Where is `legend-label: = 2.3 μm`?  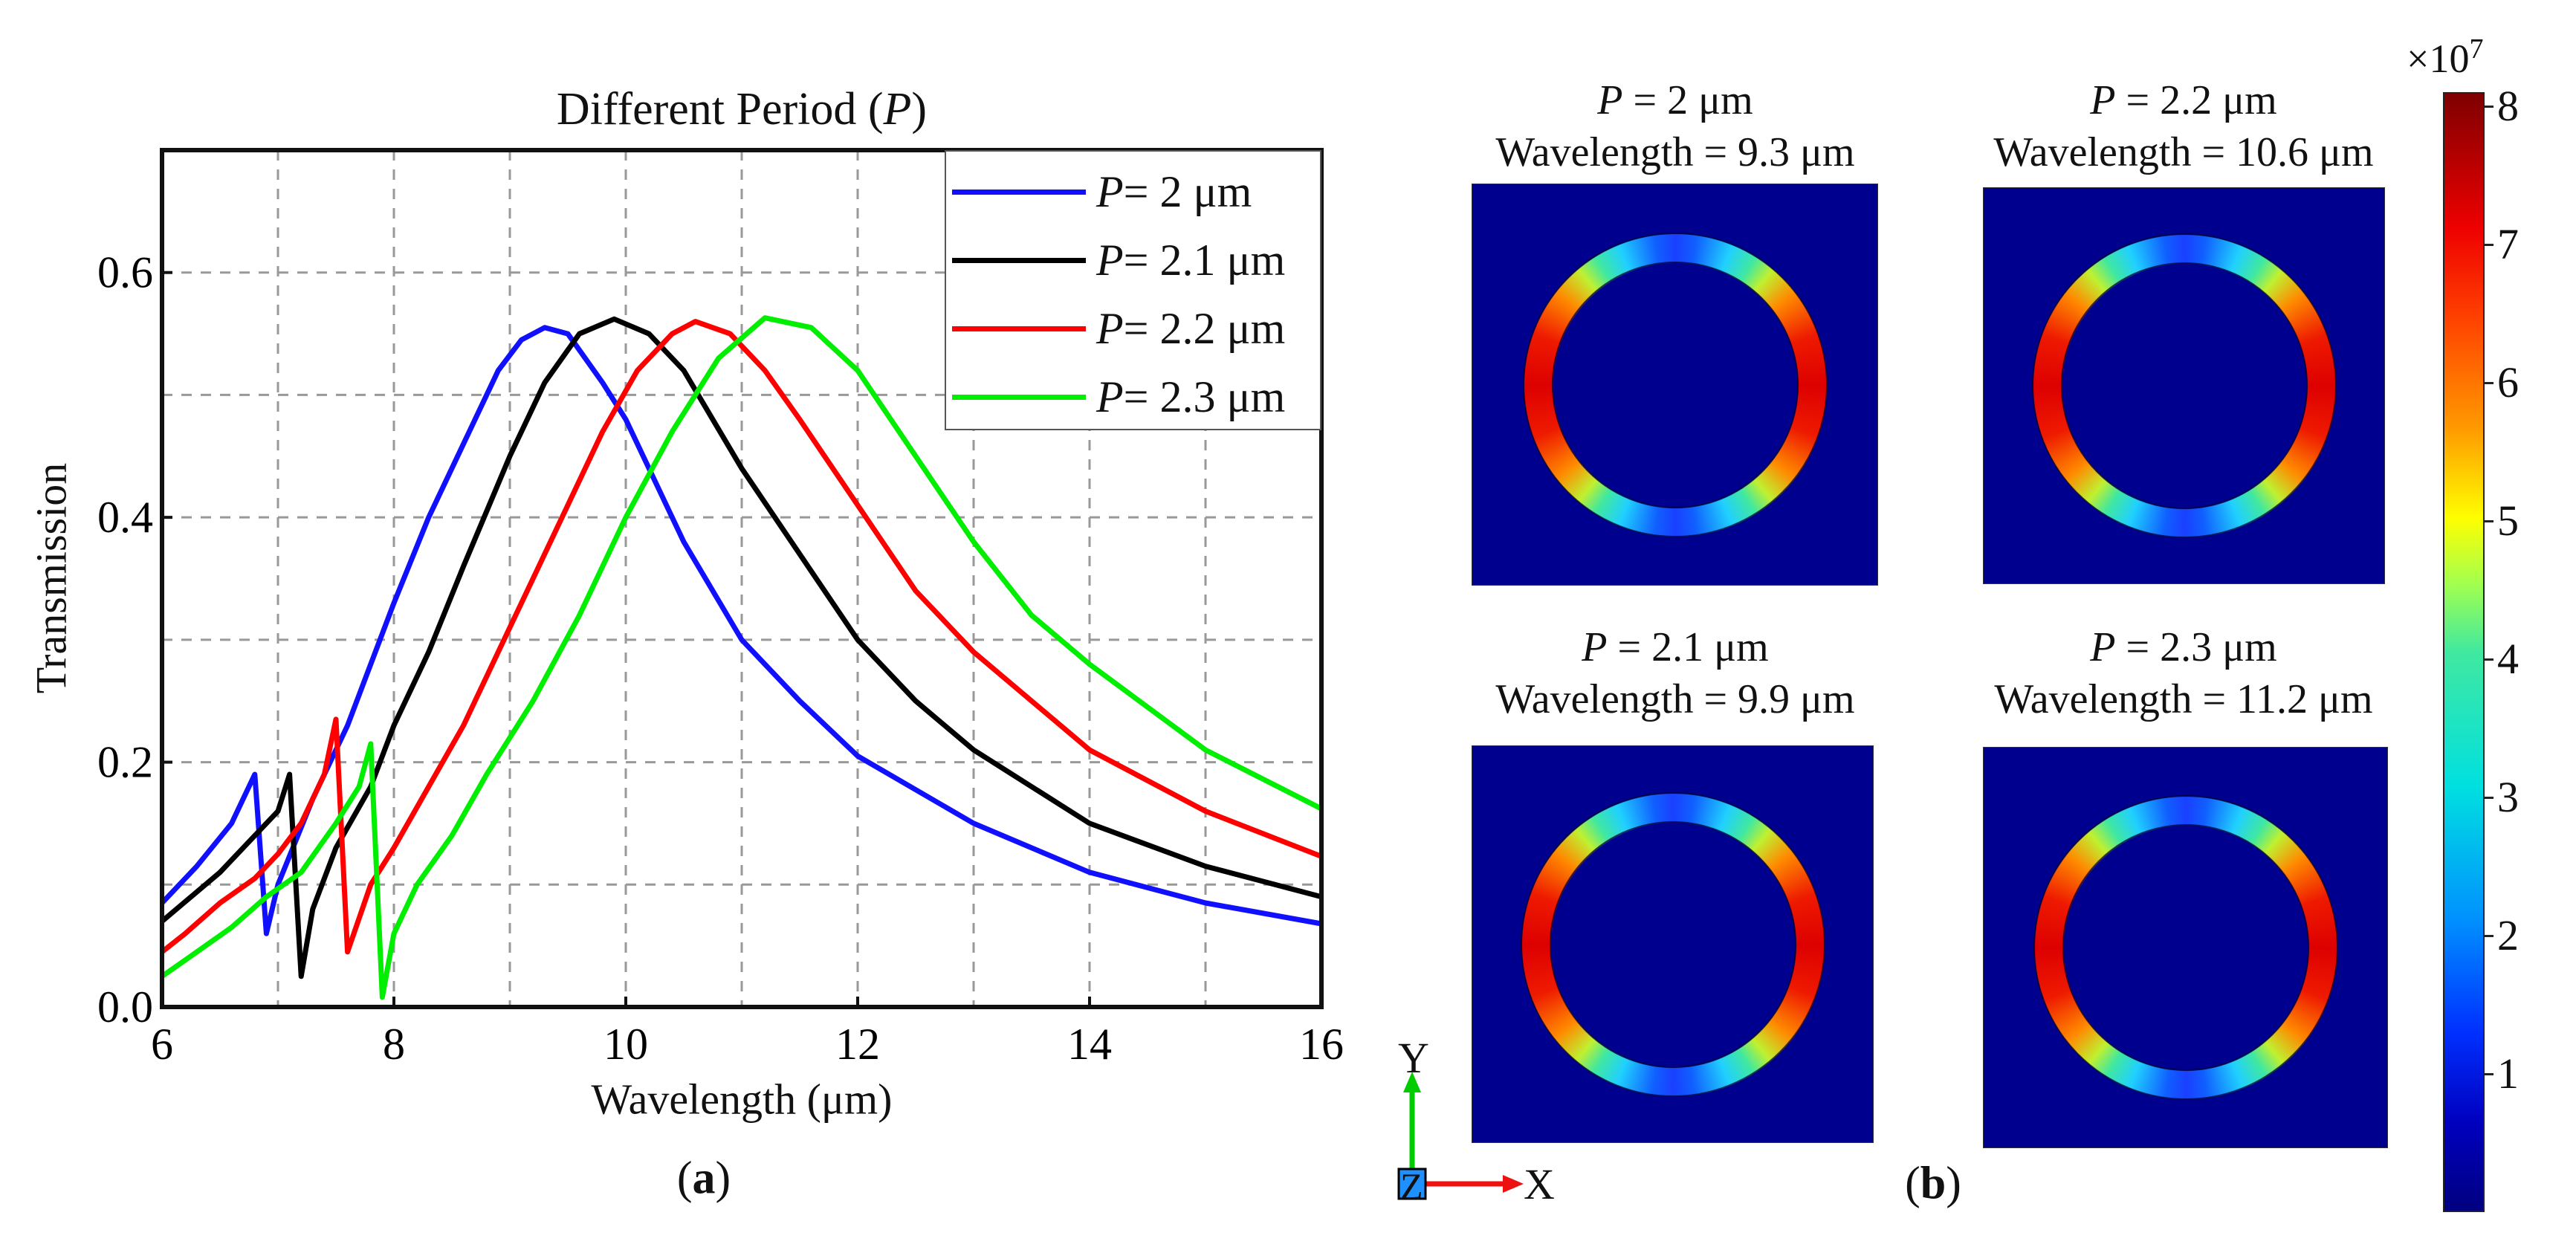
legend-label: = 2.3 μm is located at coordinates (1204, 396).